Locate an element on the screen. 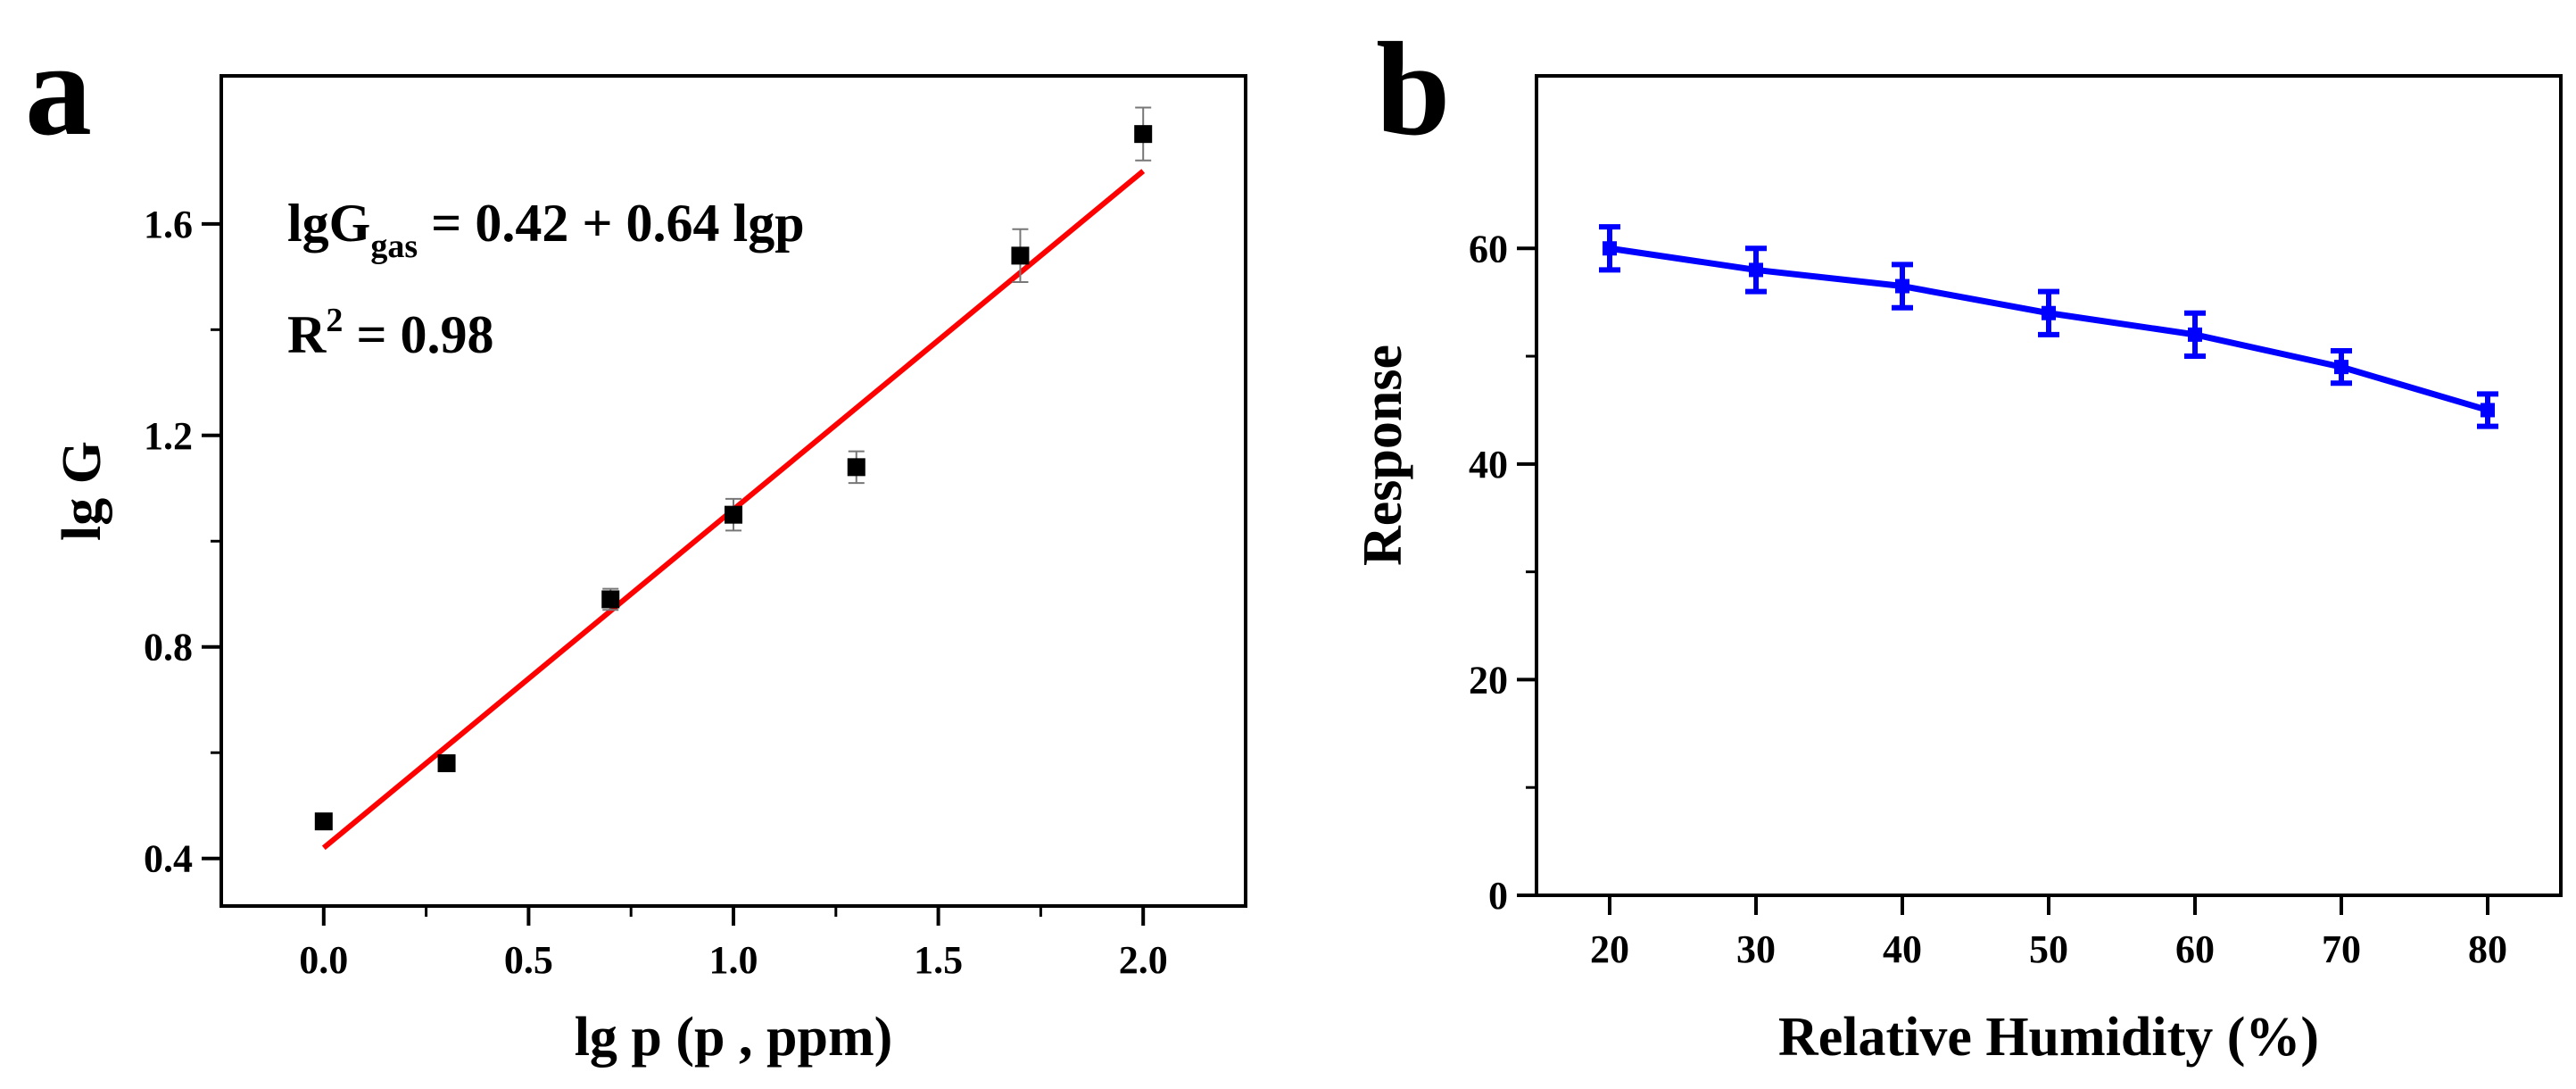 The width and height of the screenshot is (2576, 1089). x-tick-label: 0.0 is located at coordinates (323, 960).